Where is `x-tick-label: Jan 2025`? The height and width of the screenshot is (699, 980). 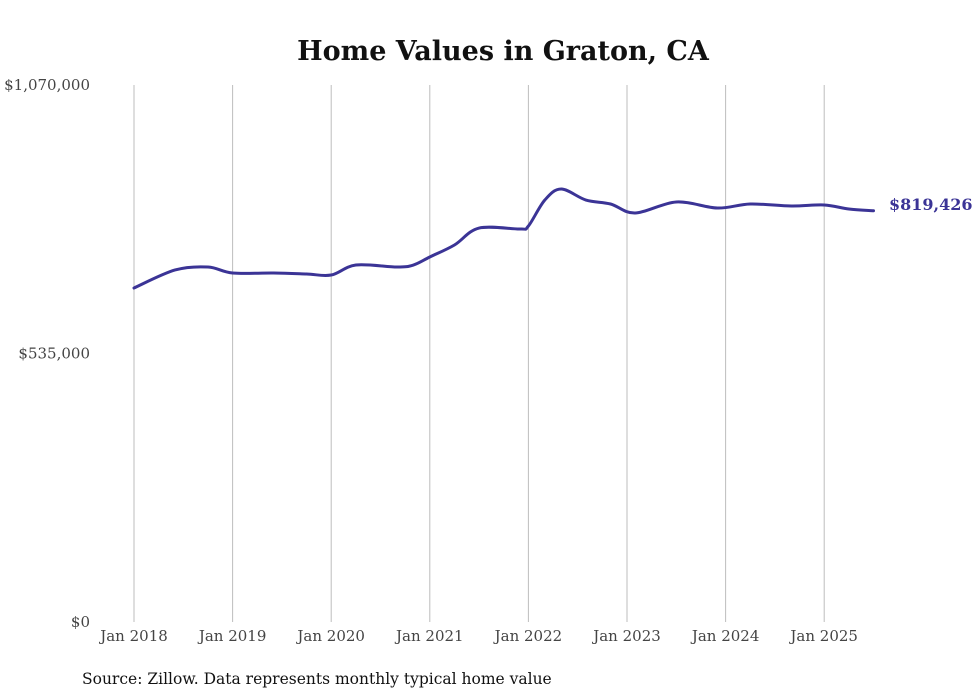
x-tick-label: Jan 2025 is located at coordinates (823, 636).